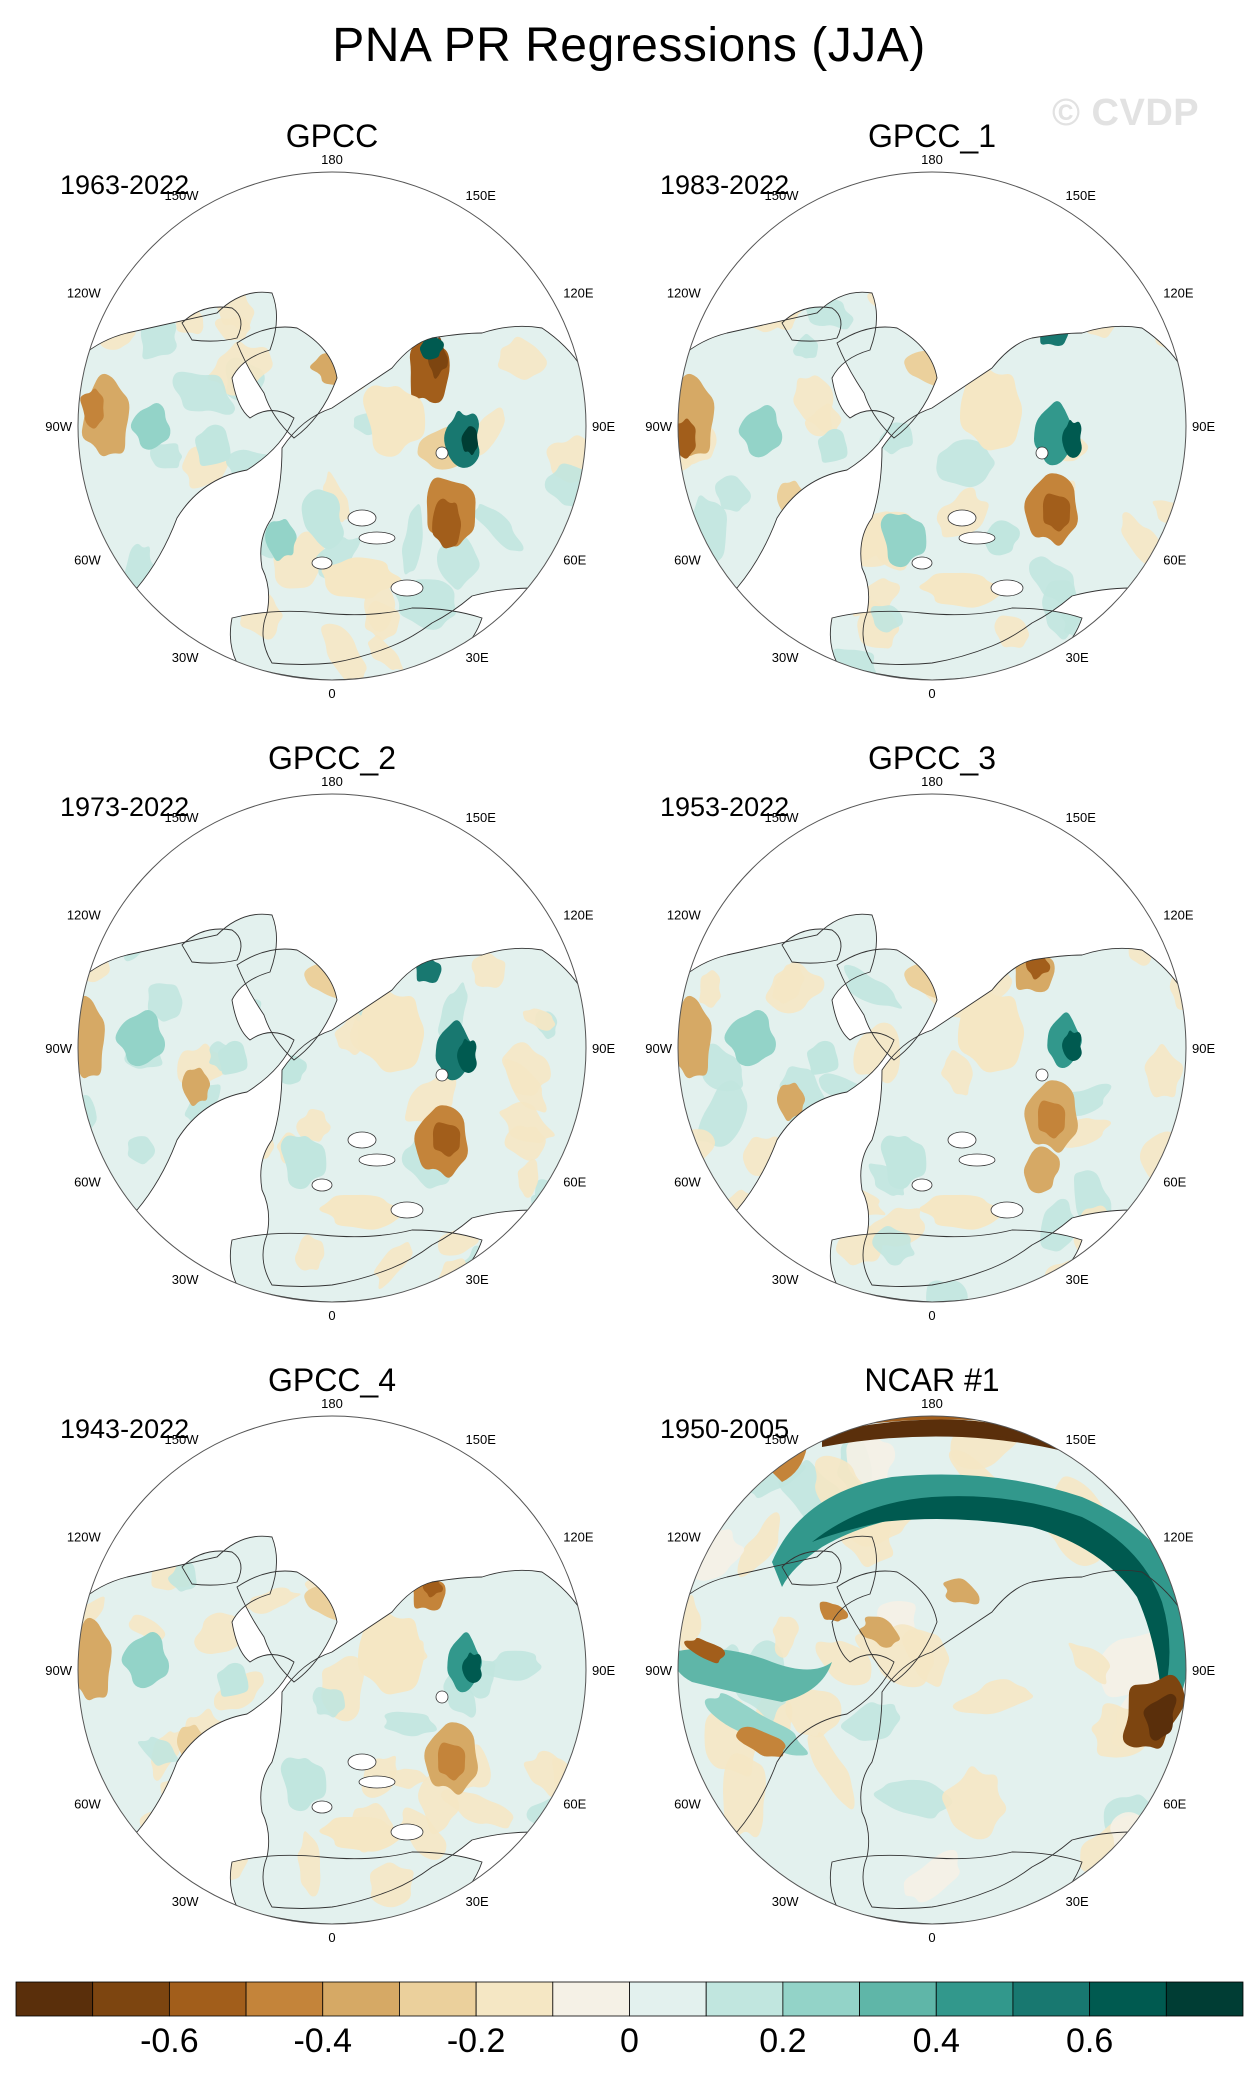 The width and height of the screenshot is (1258, 2091). I want to click on watermark: © CVDP, so click(1126, 113).